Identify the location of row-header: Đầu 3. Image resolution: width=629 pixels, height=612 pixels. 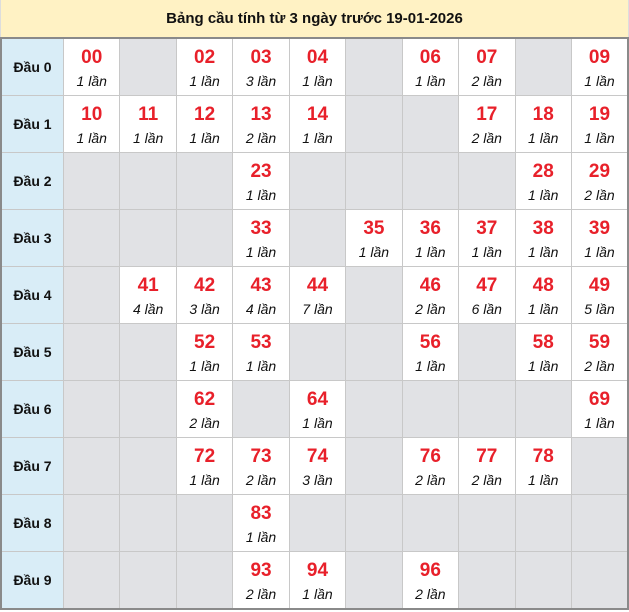
(32, 238).